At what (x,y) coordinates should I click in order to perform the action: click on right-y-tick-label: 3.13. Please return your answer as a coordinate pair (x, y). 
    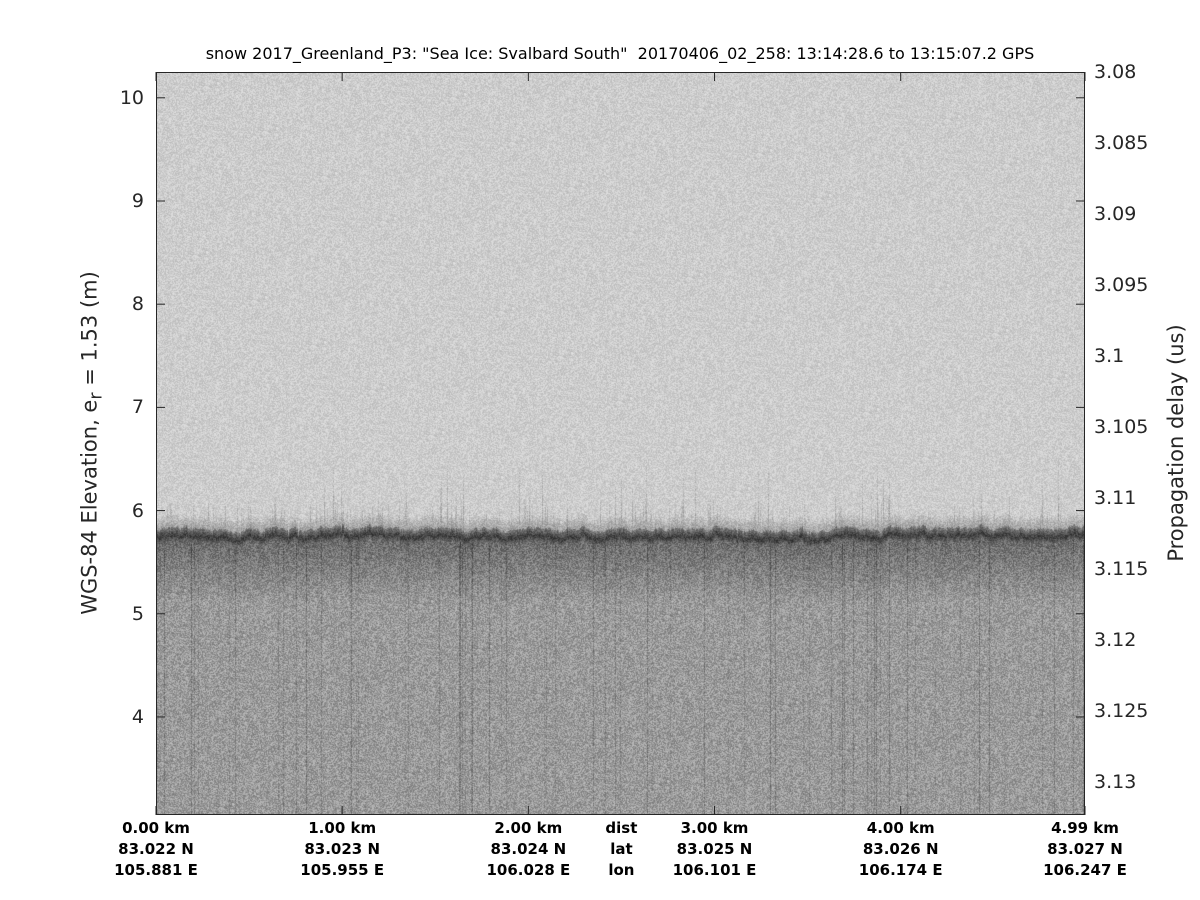
    Looking at the image, I should click on (1115, 782).